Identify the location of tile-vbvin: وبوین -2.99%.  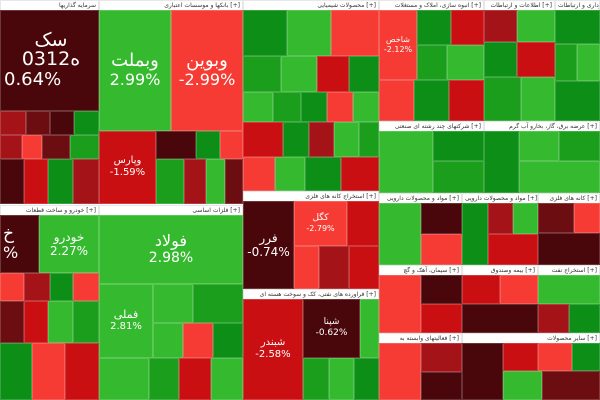
(207, 70).